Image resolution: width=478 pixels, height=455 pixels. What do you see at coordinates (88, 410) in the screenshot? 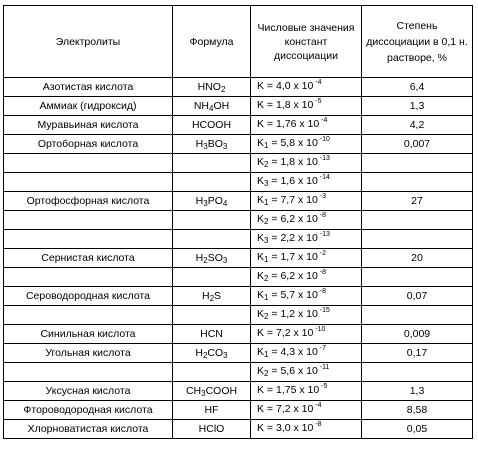
I see `electrolyte-name: Фтороводородная кислота` at bounding box center [88, 410].